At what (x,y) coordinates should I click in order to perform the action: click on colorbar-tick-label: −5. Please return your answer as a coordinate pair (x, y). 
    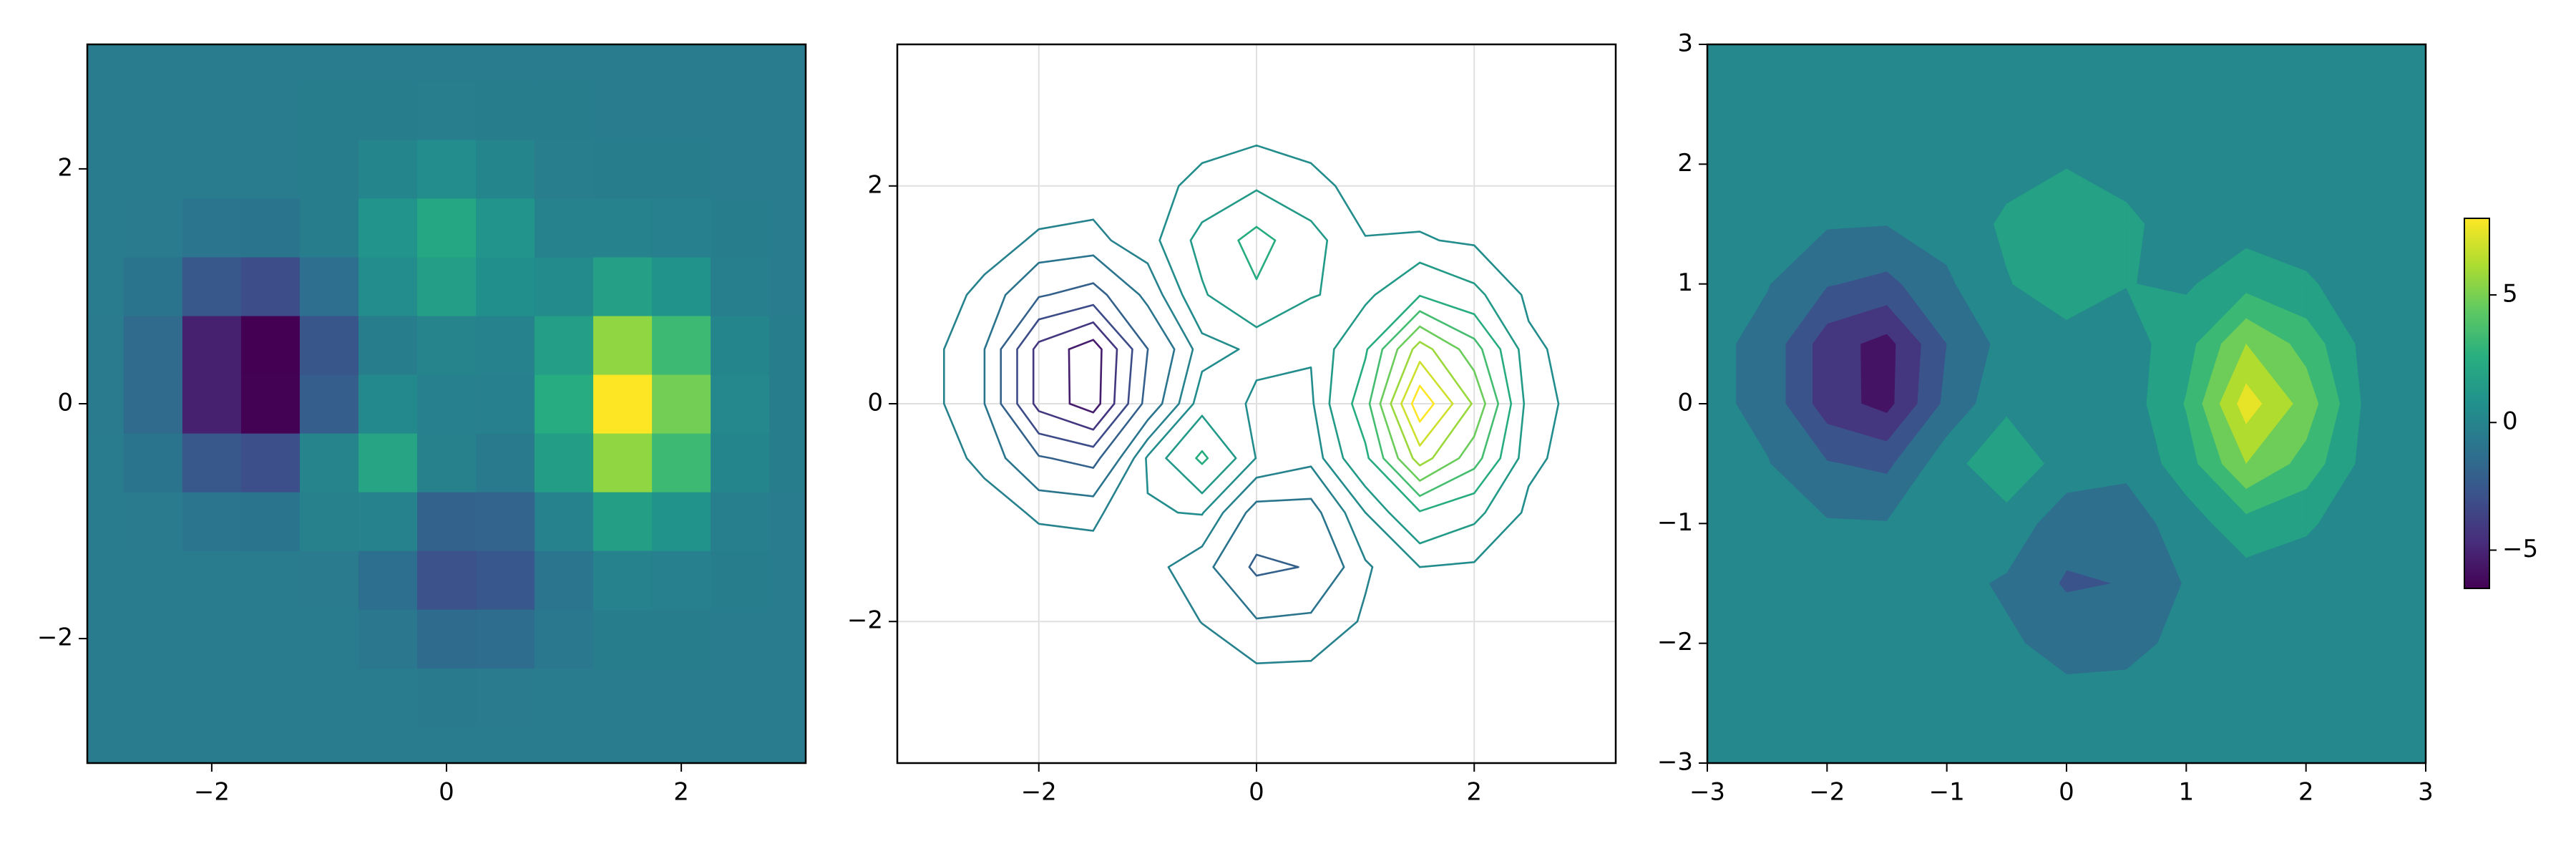
    Looking at the image, I should click on (2520, 549).